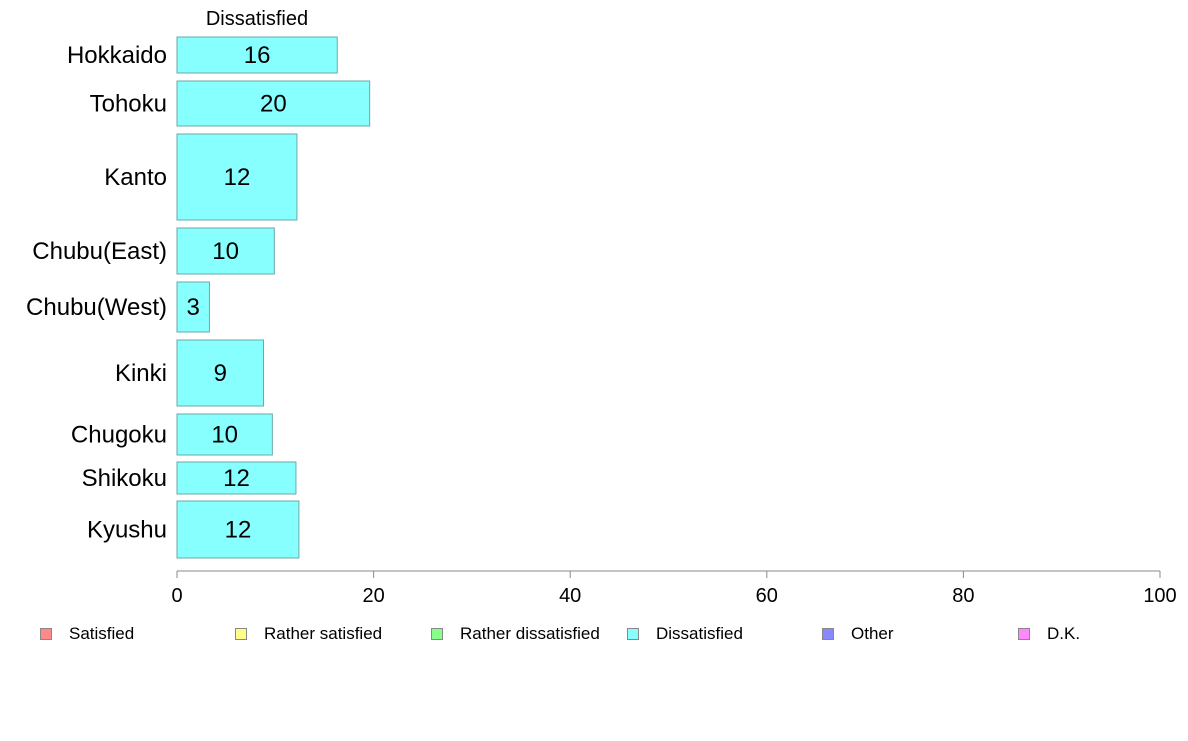 The height and width of the screenshot is (741, 1188). I want to click on legend-label-dk: D.K., so click(1064, 633).